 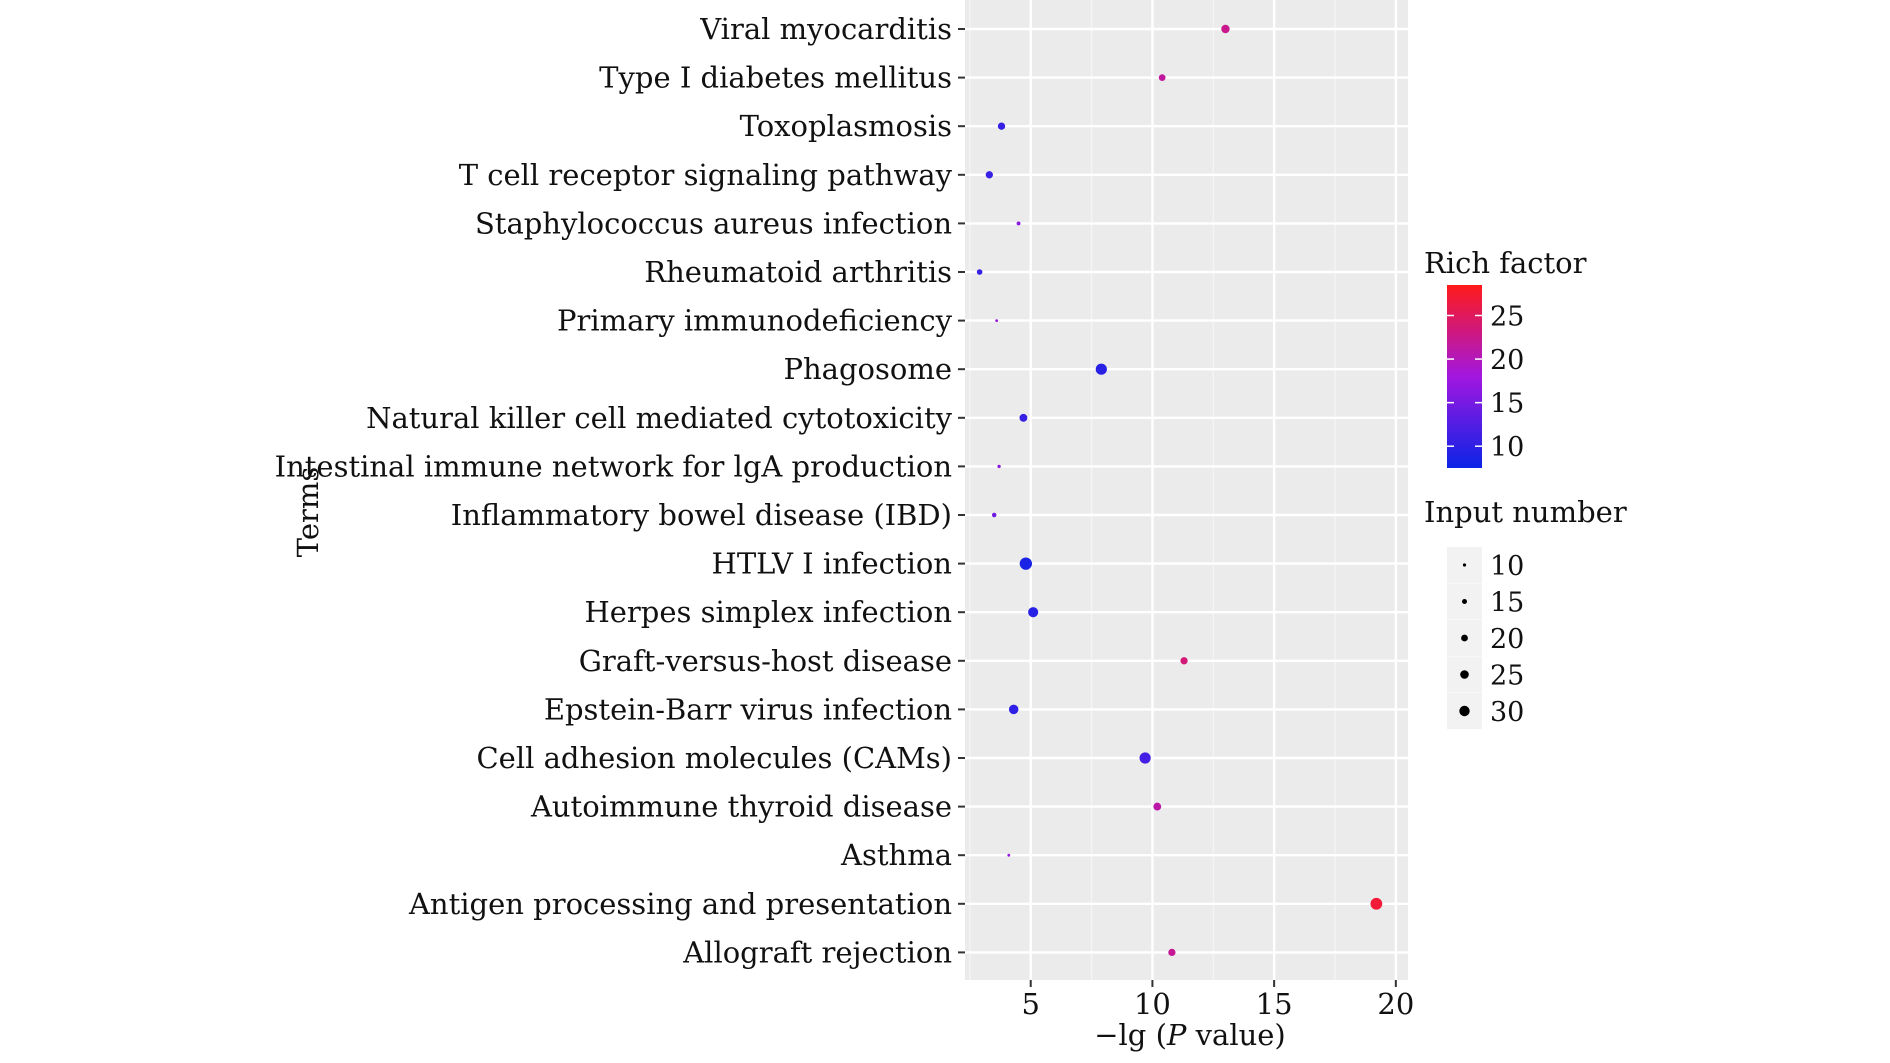 What do you see at coordinates (1507, 447) in the screenshot?
I see `color-legend-label: 10` at bounding box center [1507, 447].